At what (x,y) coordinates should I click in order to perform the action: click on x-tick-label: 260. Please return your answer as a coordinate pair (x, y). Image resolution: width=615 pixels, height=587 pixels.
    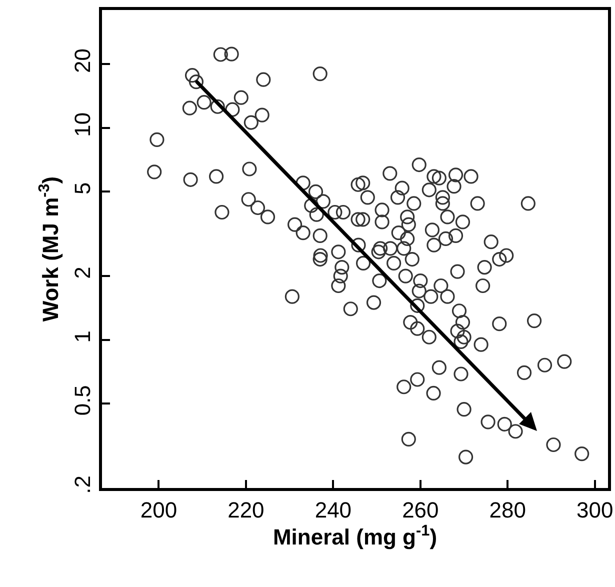
    Looking at the image, I should click on (420, 509).